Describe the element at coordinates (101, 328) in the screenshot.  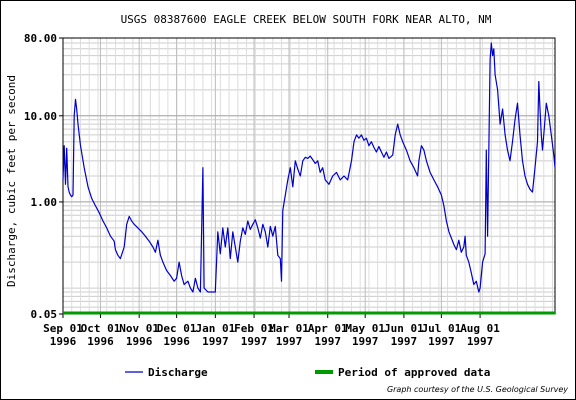
I see `x-tick-label: Oct 01` at that location.